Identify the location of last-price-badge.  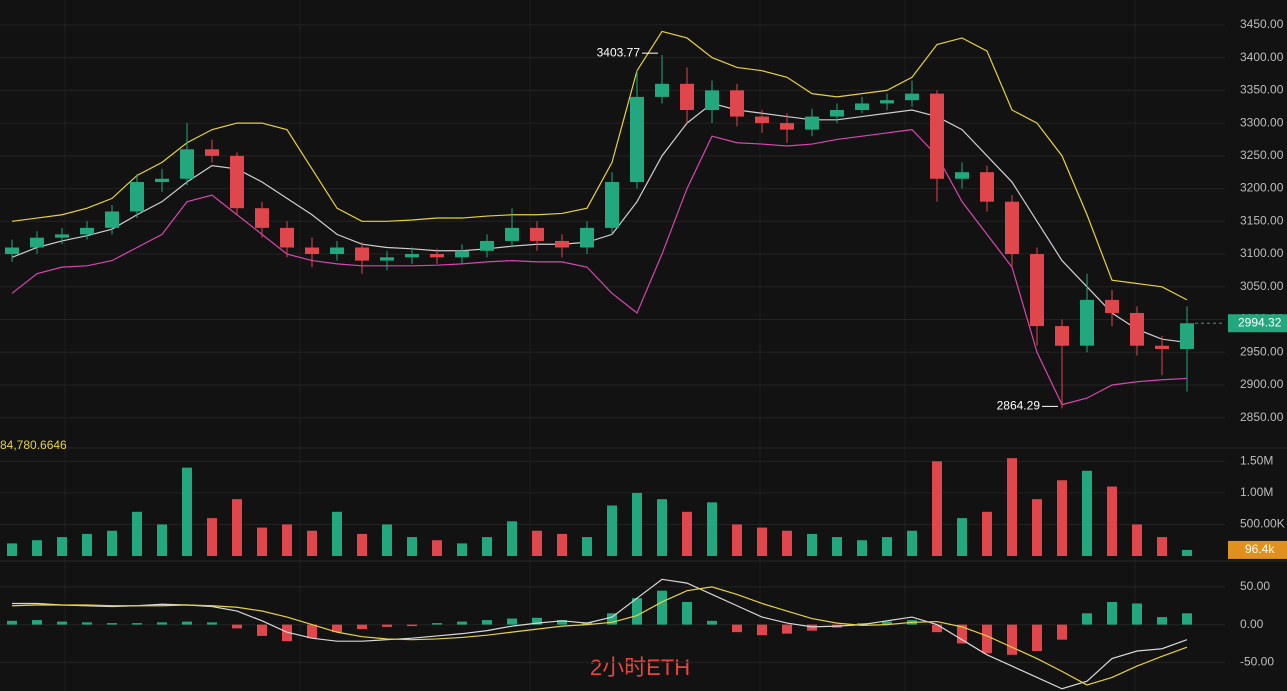
(1257, 323).